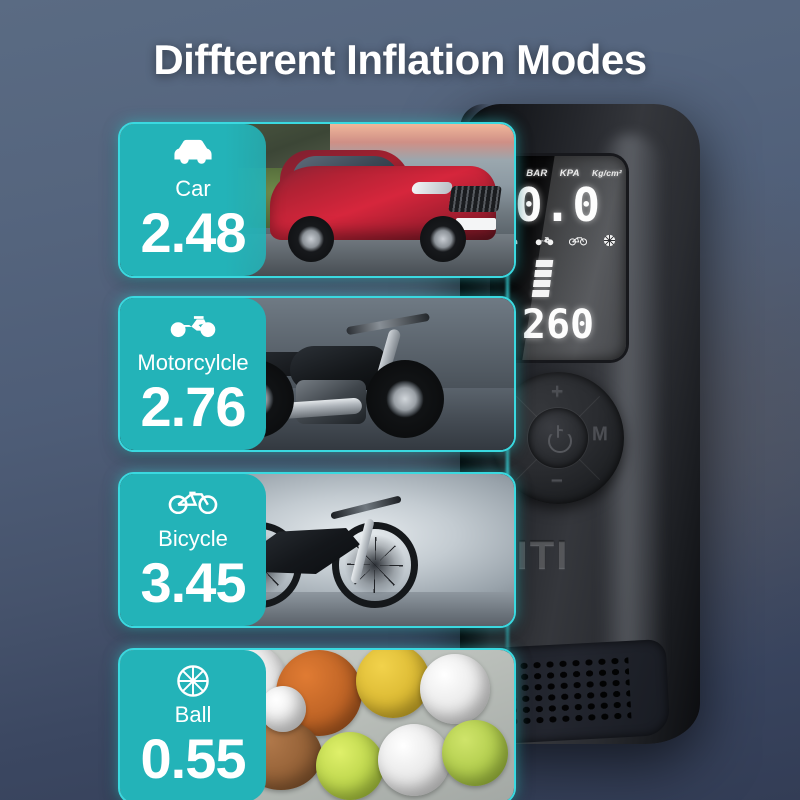  Describe the element at coordinates (317, 374) in the screenshot. I see `mode-card-motorcycle: Motorcylcle 2.76` at that location.